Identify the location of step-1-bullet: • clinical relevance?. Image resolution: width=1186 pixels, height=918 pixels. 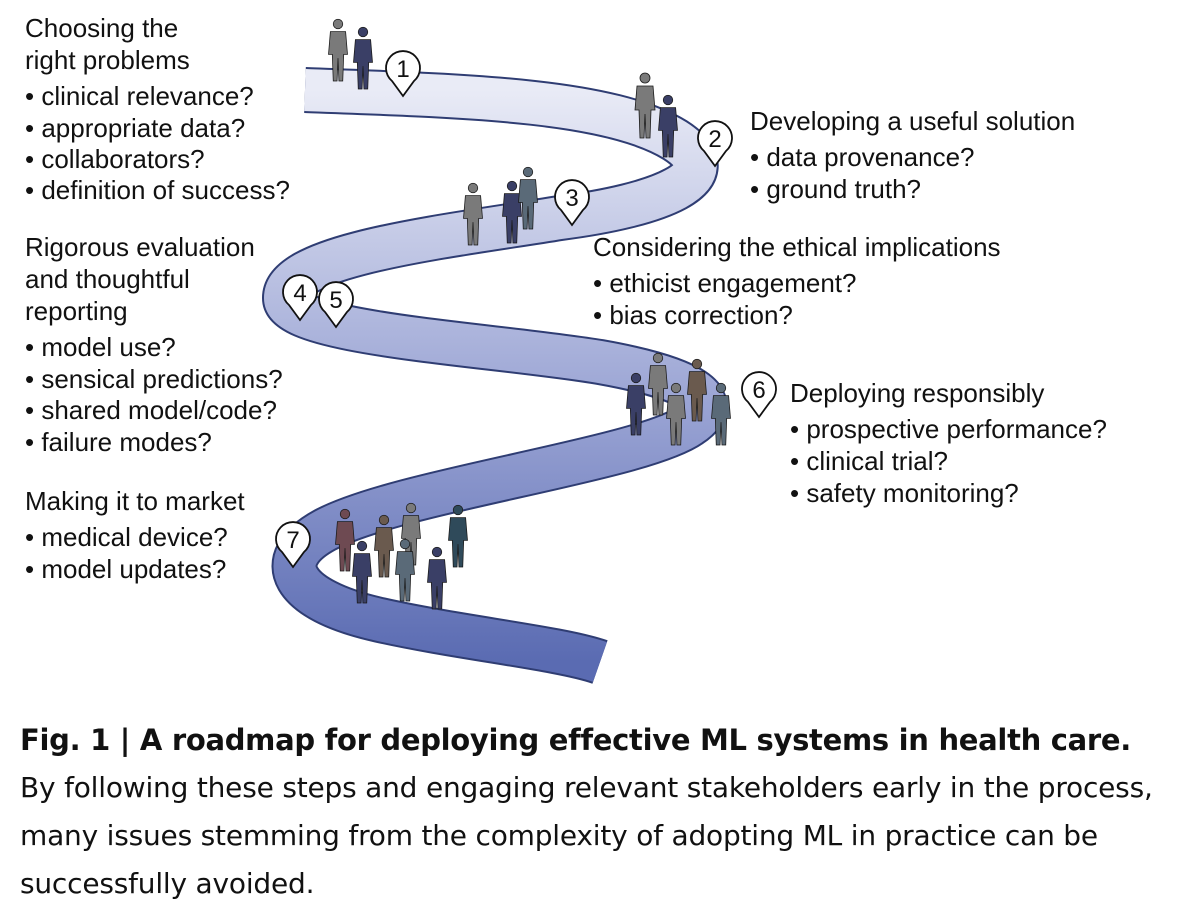
(139, 96).